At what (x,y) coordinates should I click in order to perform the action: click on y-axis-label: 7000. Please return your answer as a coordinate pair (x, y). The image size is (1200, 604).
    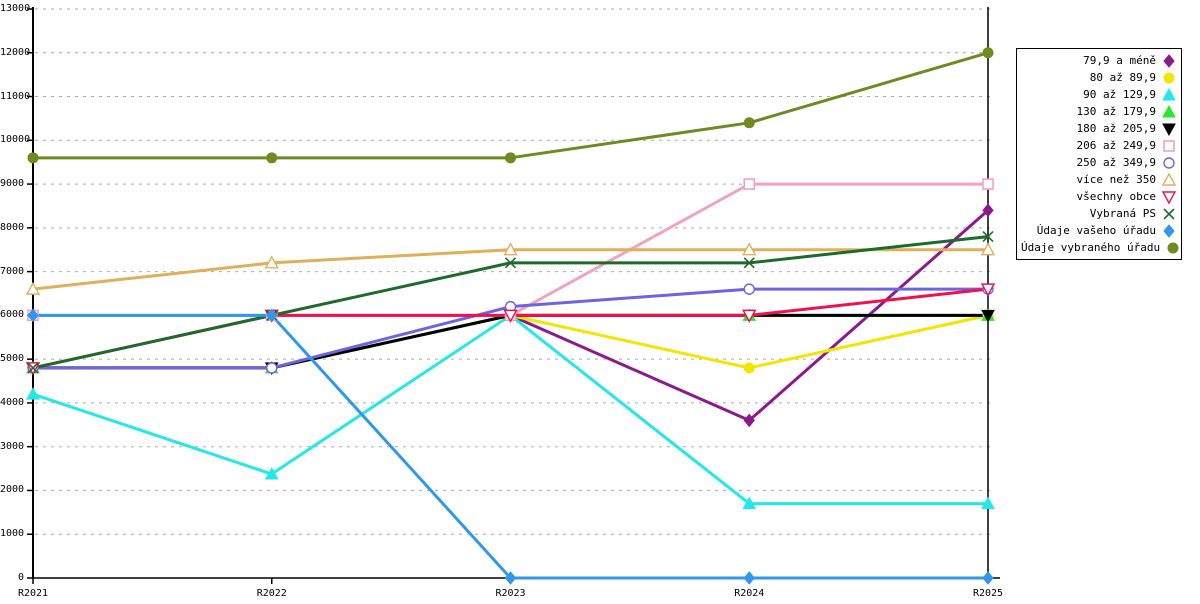
    Looking at the image, I should click on (12, 271).